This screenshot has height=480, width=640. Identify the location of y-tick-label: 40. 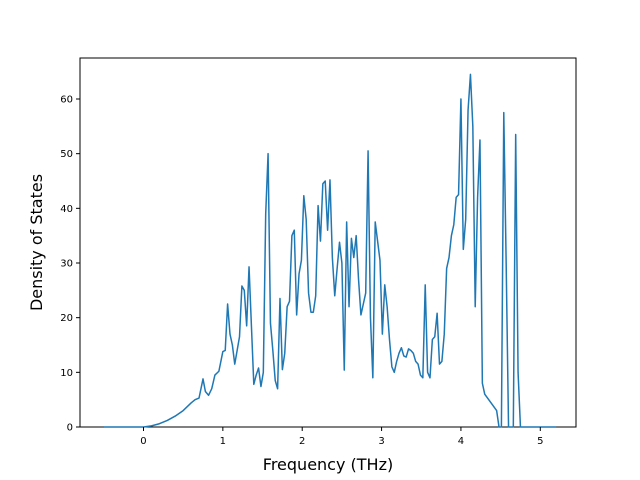
(66, 209).